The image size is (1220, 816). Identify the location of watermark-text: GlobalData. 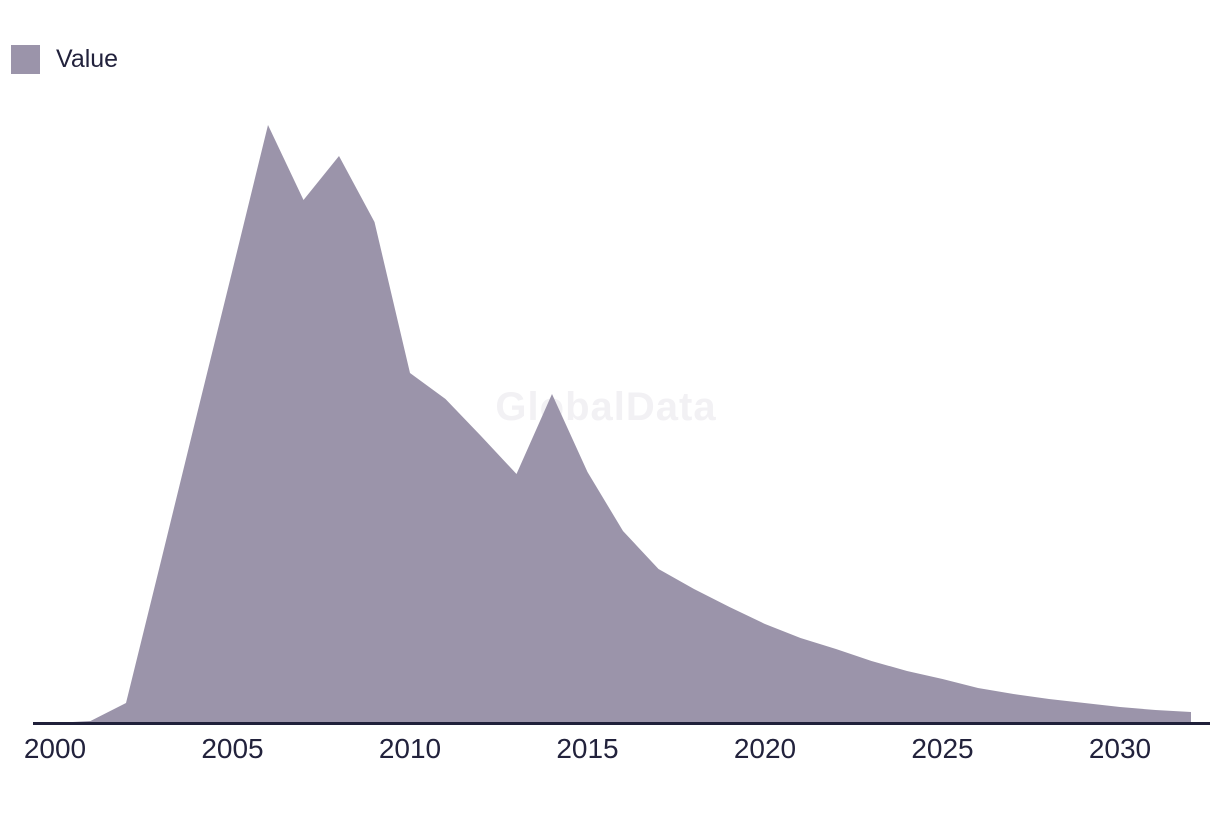
(605, 407).